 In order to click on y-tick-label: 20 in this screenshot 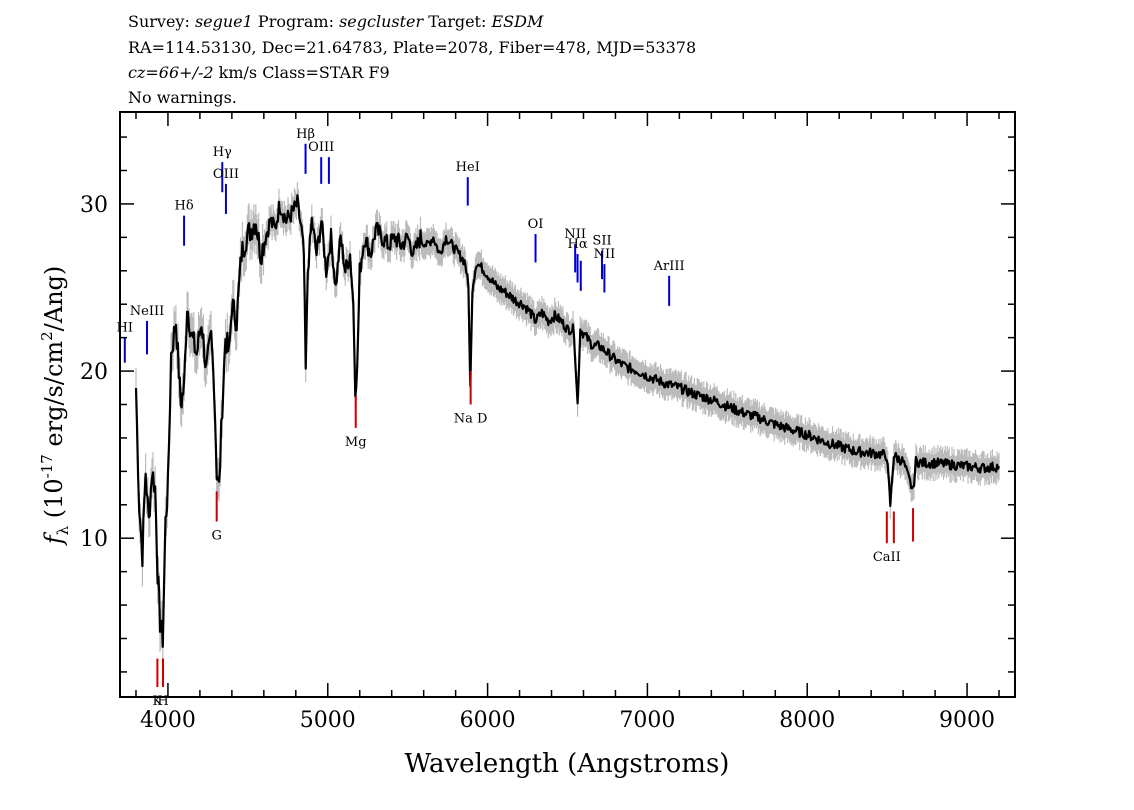, I will do `click(94, 372)`.